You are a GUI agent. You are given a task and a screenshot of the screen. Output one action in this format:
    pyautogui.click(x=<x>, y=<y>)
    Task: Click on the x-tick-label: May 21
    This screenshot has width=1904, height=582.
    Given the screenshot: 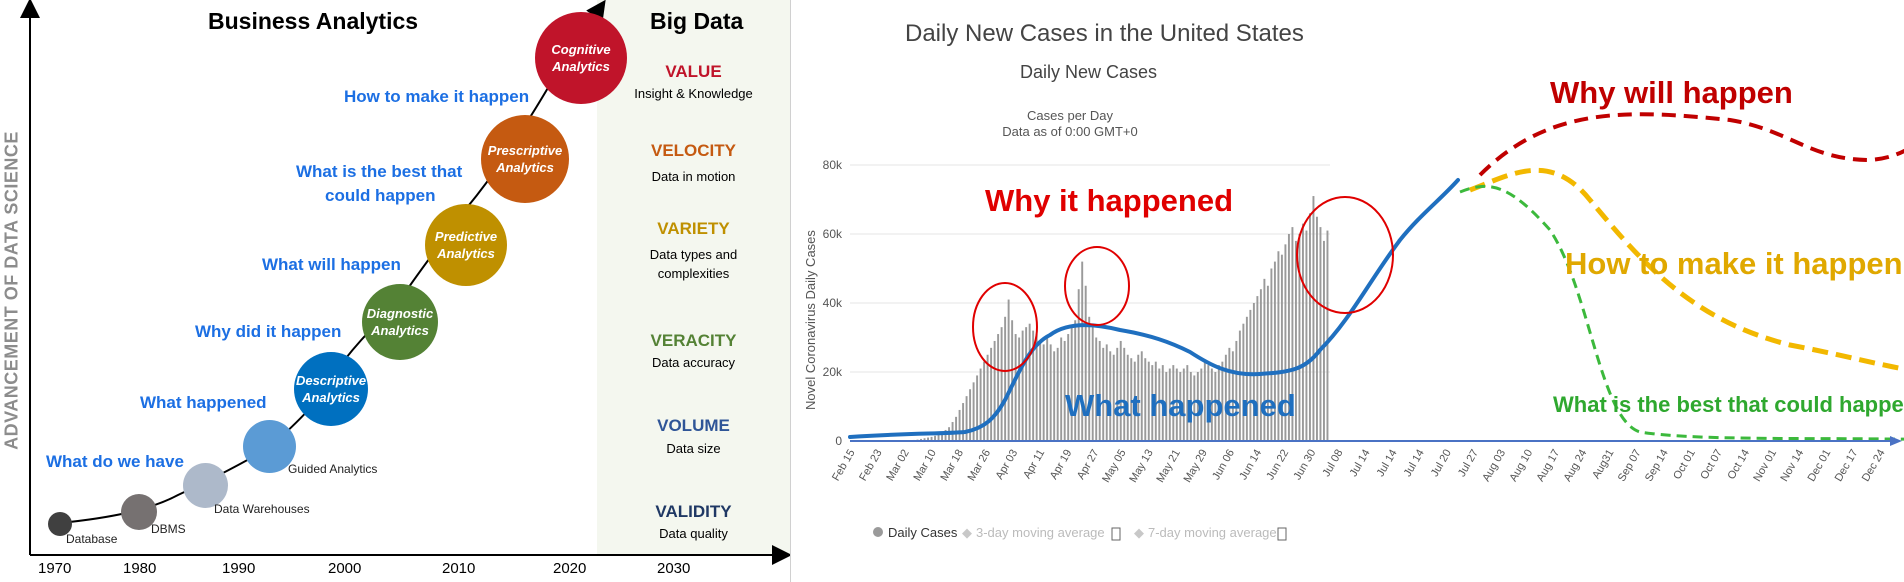 What is the action you would take?
    pyautogui.click(x=1168, y=466)
    